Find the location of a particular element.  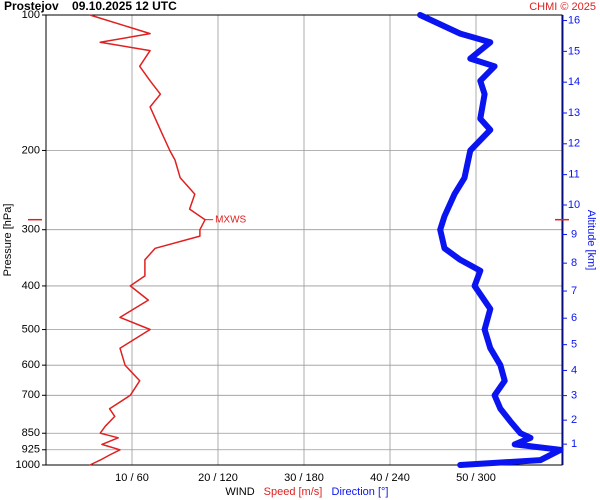

x-tick-label: 10 / 60 is located at coordinates (132, 478).